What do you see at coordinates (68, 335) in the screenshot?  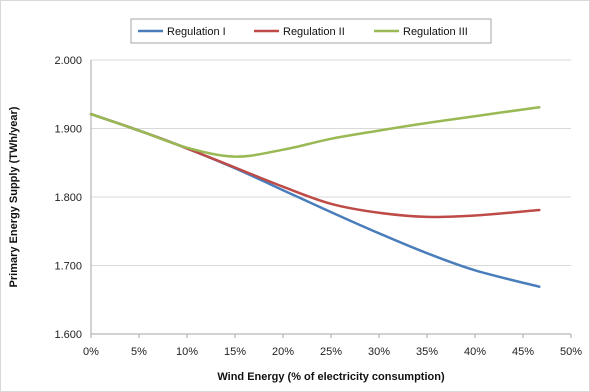 I see `y-tick-label: 1.600` at bounding box center [68, 335].